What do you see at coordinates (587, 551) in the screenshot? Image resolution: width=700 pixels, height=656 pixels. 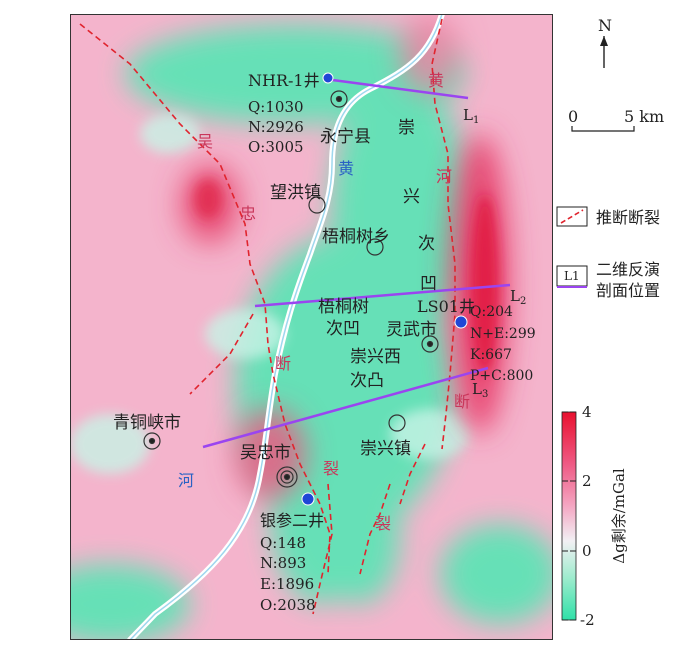 I see `colorbar-tick: 0` at bounding box center [587, 551].